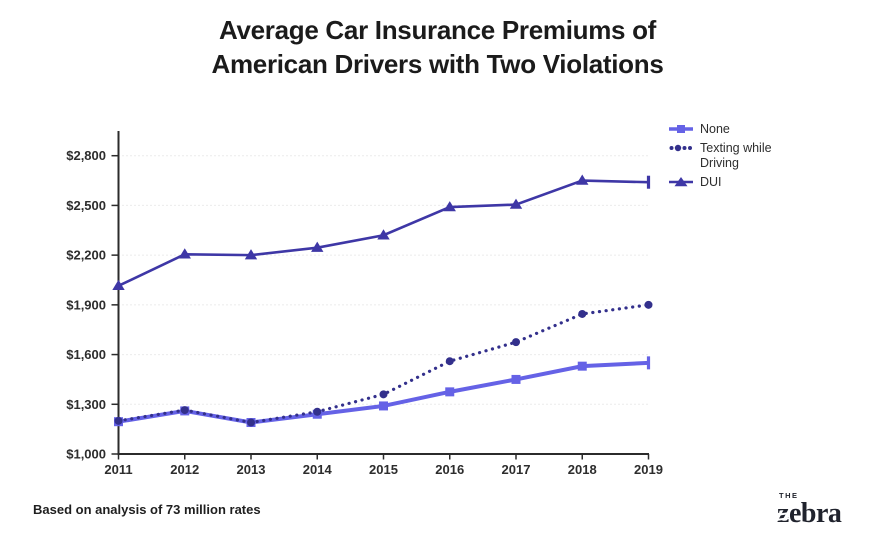 The width and height of the screenshot is (875, 537). What do you see at coordinates (86, 454) in the screenshot?
I see `y-tick-label: $1,000` at bounding box center [86, 454].